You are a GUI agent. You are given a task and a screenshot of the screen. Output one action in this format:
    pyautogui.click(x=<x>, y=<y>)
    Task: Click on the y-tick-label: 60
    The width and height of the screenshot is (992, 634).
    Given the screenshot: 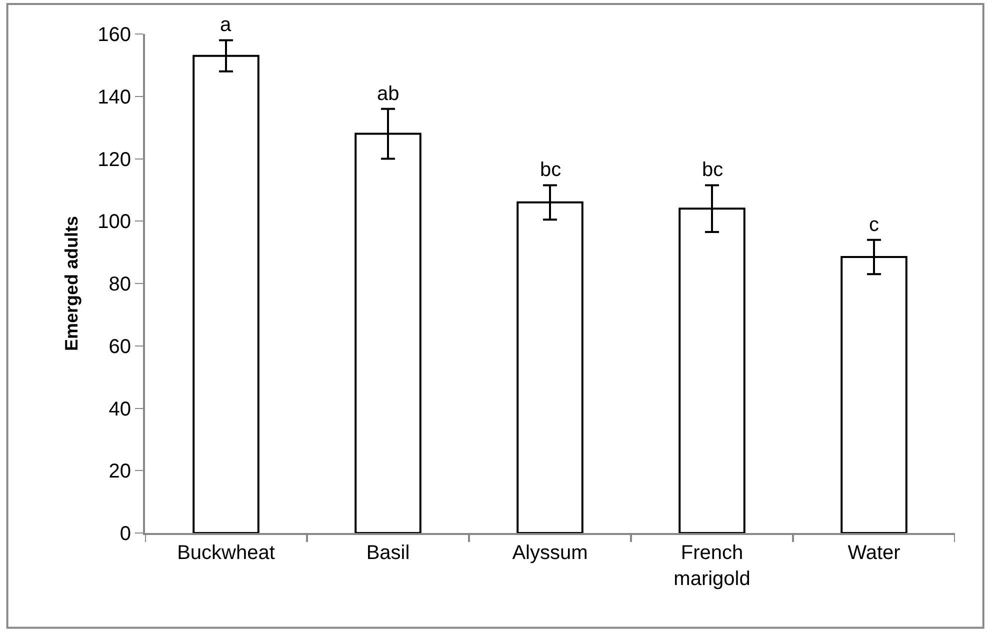 What is the action you would take?
    pyautogui.click(x=119, y=347)
    